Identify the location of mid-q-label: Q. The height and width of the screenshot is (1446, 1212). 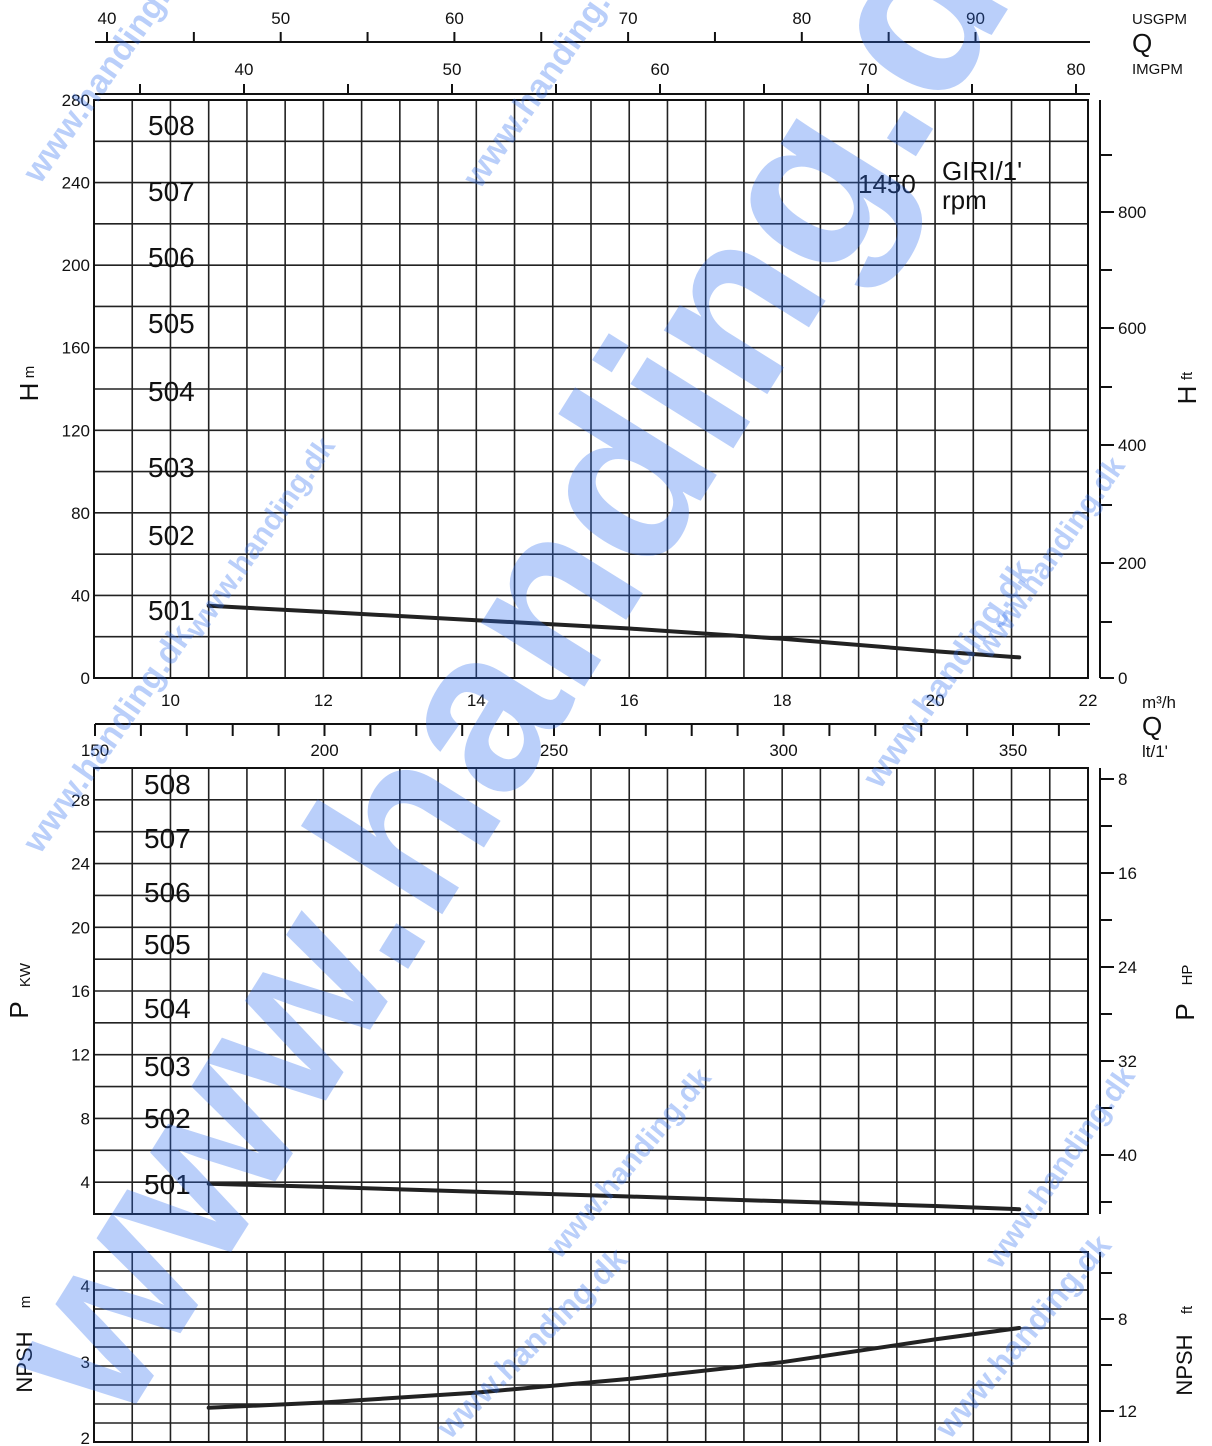
(1152, 726).